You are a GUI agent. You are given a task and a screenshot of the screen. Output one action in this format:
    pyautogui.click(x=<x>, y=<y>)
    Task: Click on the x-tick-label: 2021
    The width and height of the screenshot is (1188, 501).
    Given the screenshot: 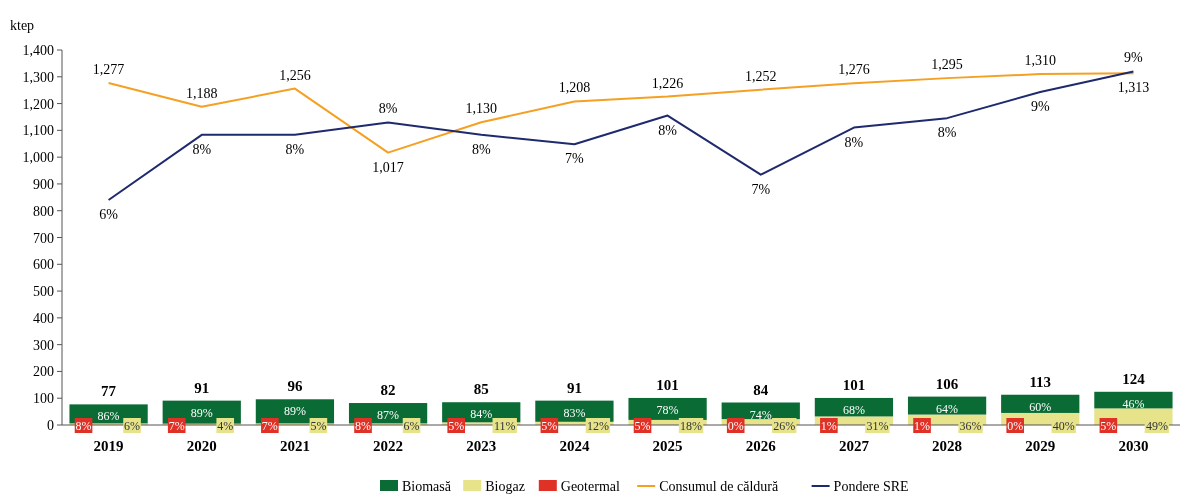 What is the action you would take?
    pyautogui.click(x=294, y=446)
    